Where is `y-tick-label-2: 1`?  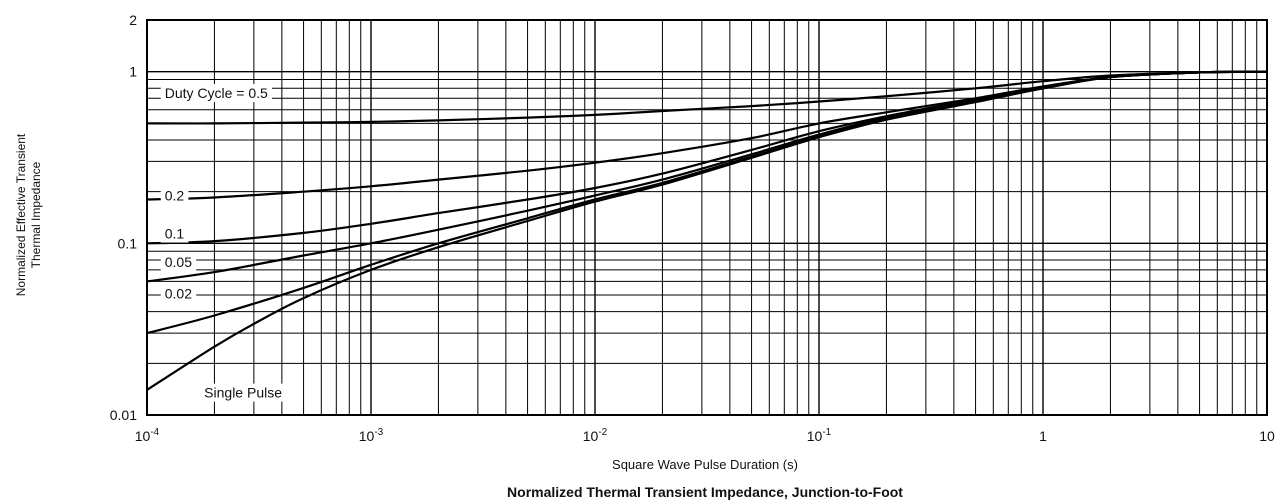 y-tick-label-2: 1 is located at coordinates (133, 72).